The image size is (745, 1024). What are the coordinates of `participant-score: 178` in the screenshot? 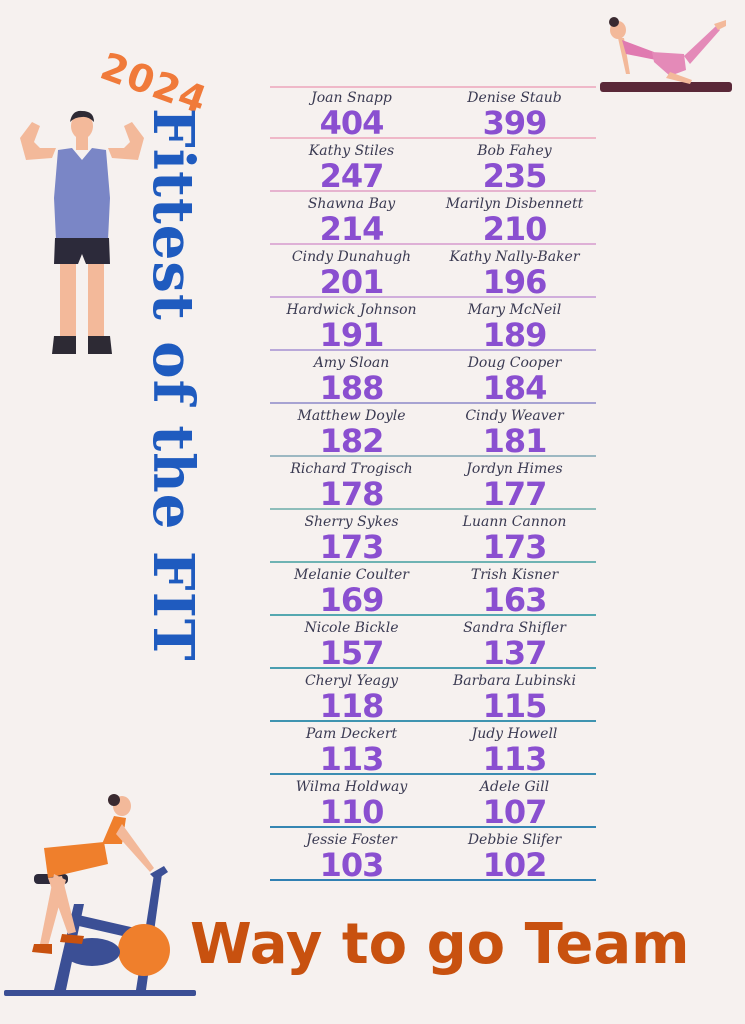 It's located at (352, 494).